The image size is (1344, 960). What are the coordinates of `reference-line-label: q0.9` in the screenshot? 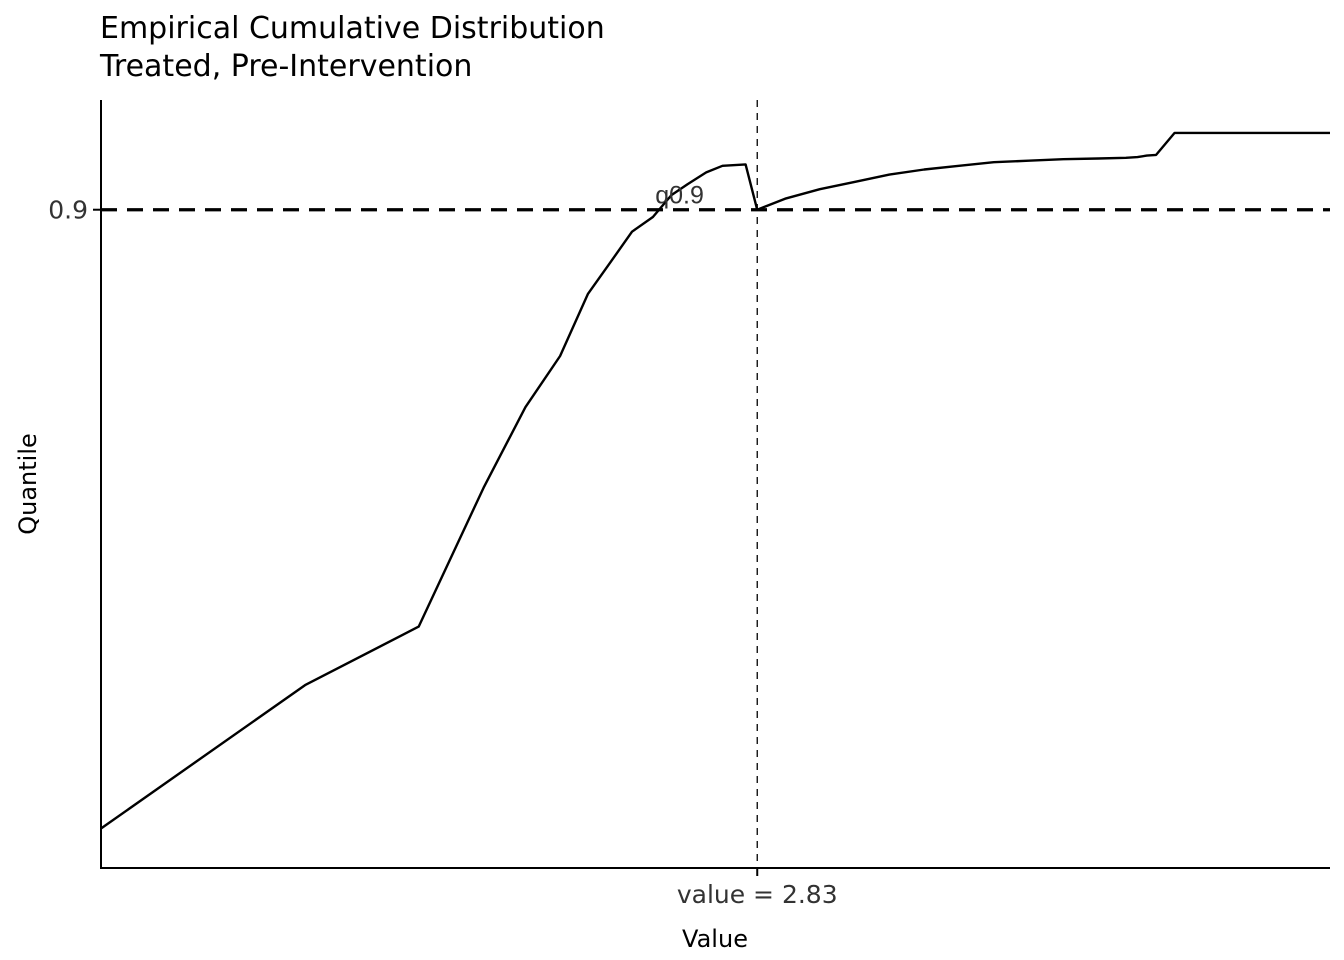 It's located at (679, 196).